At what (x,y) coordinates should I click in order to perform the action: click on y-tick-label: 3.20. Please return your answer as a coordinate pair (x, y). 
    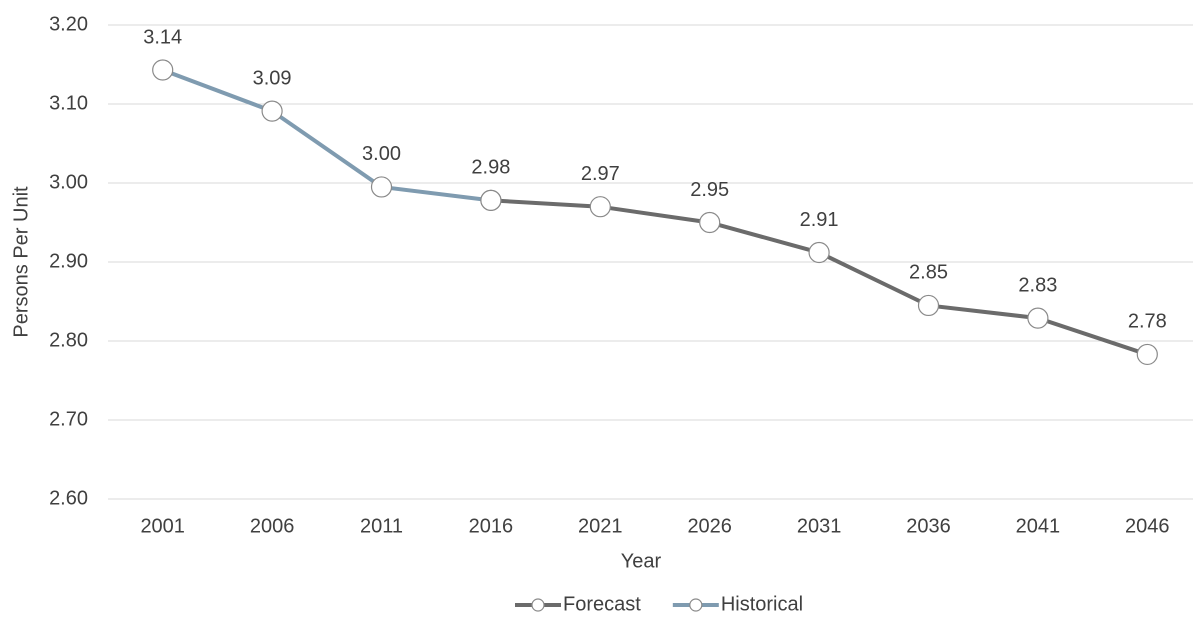
    Looking at the image, I should click on (68, 24).